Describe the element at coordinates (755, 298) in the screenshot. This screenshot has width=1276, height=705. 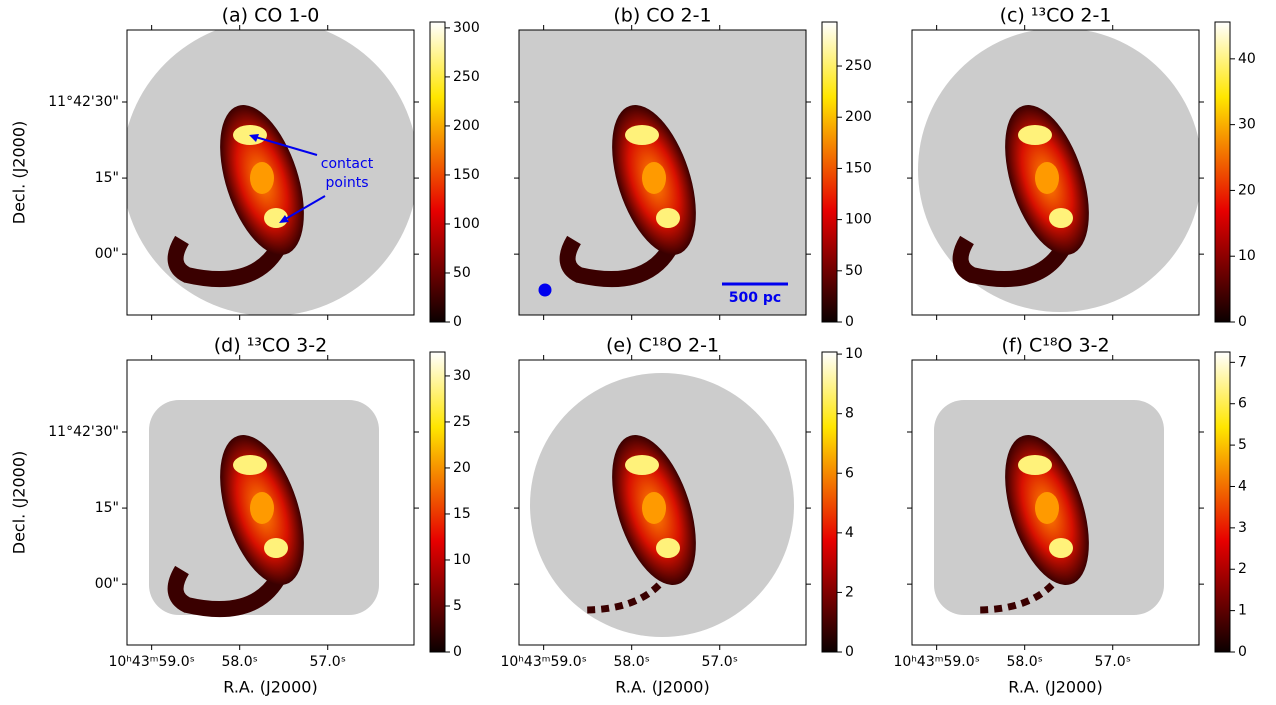
I see `scale-bar-label: 500 pc` at that location.